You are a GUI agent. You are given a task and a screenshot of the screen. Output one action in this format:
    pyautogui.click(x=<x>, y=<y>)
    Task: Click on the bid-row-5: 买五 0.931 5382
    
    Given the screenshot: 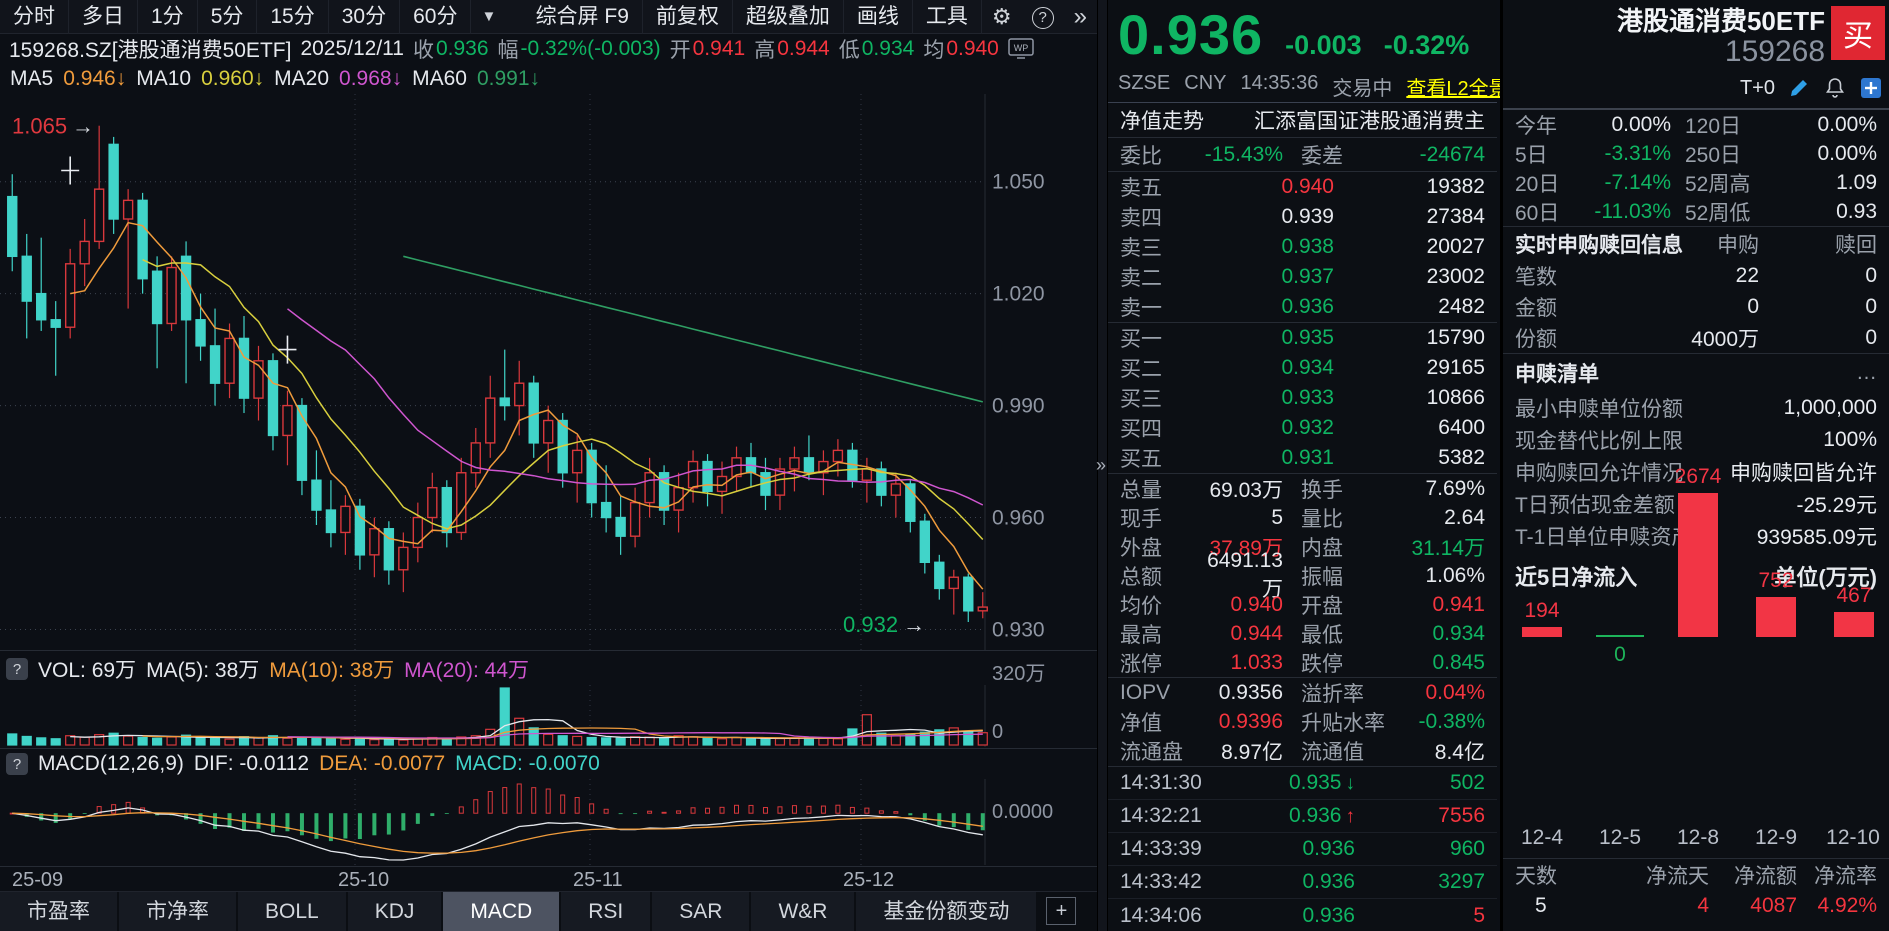 What is the action you would take?
    pyautogui.click(x=1302, y=458)
    